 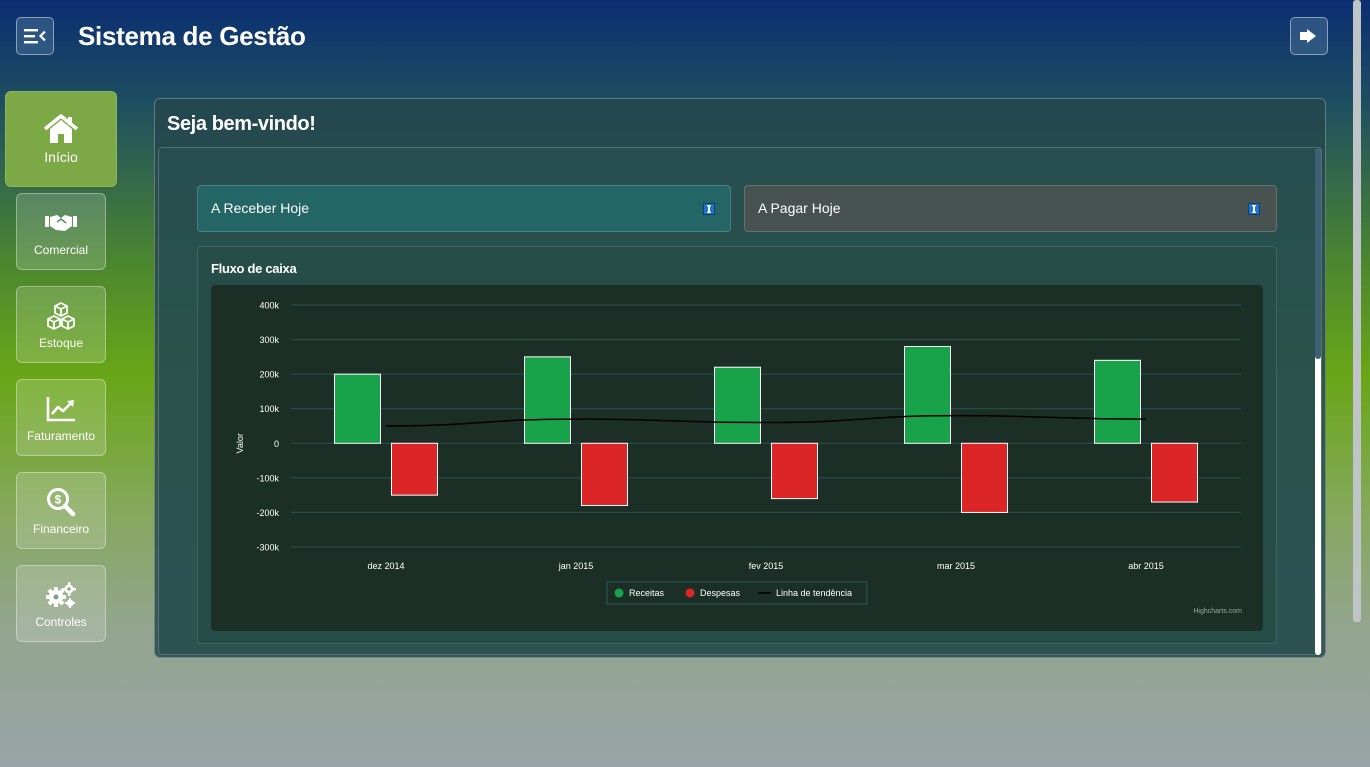 I want to click on home-icon, so click(x=61, y=129).